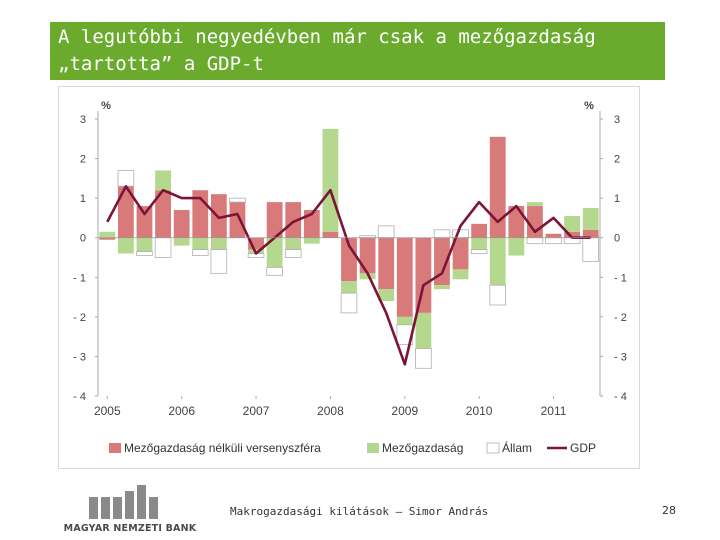 Image resolution: width=720 pixels, height=540 pixels. What do you see at coordinates (256, 411) in the screenshot?
I see `x-tick-label: 2007` at bounding box center [256, 411].